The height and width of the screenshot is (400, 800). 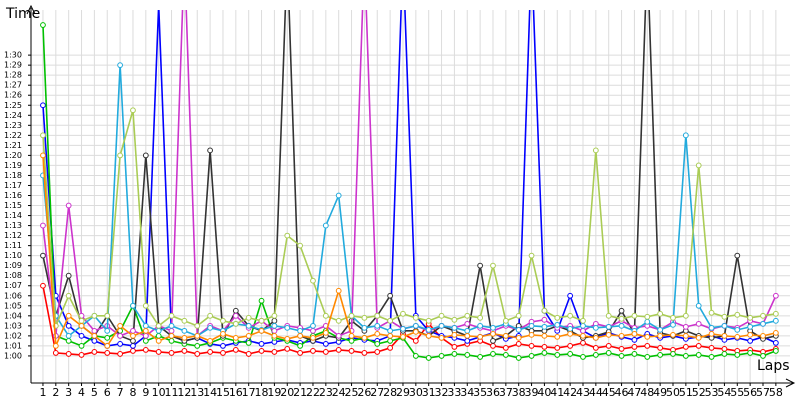 What do you see at coordinates (223, 392) in the screenshot?
I see `x-tick-label: 15` at bounding box center [223, 392].